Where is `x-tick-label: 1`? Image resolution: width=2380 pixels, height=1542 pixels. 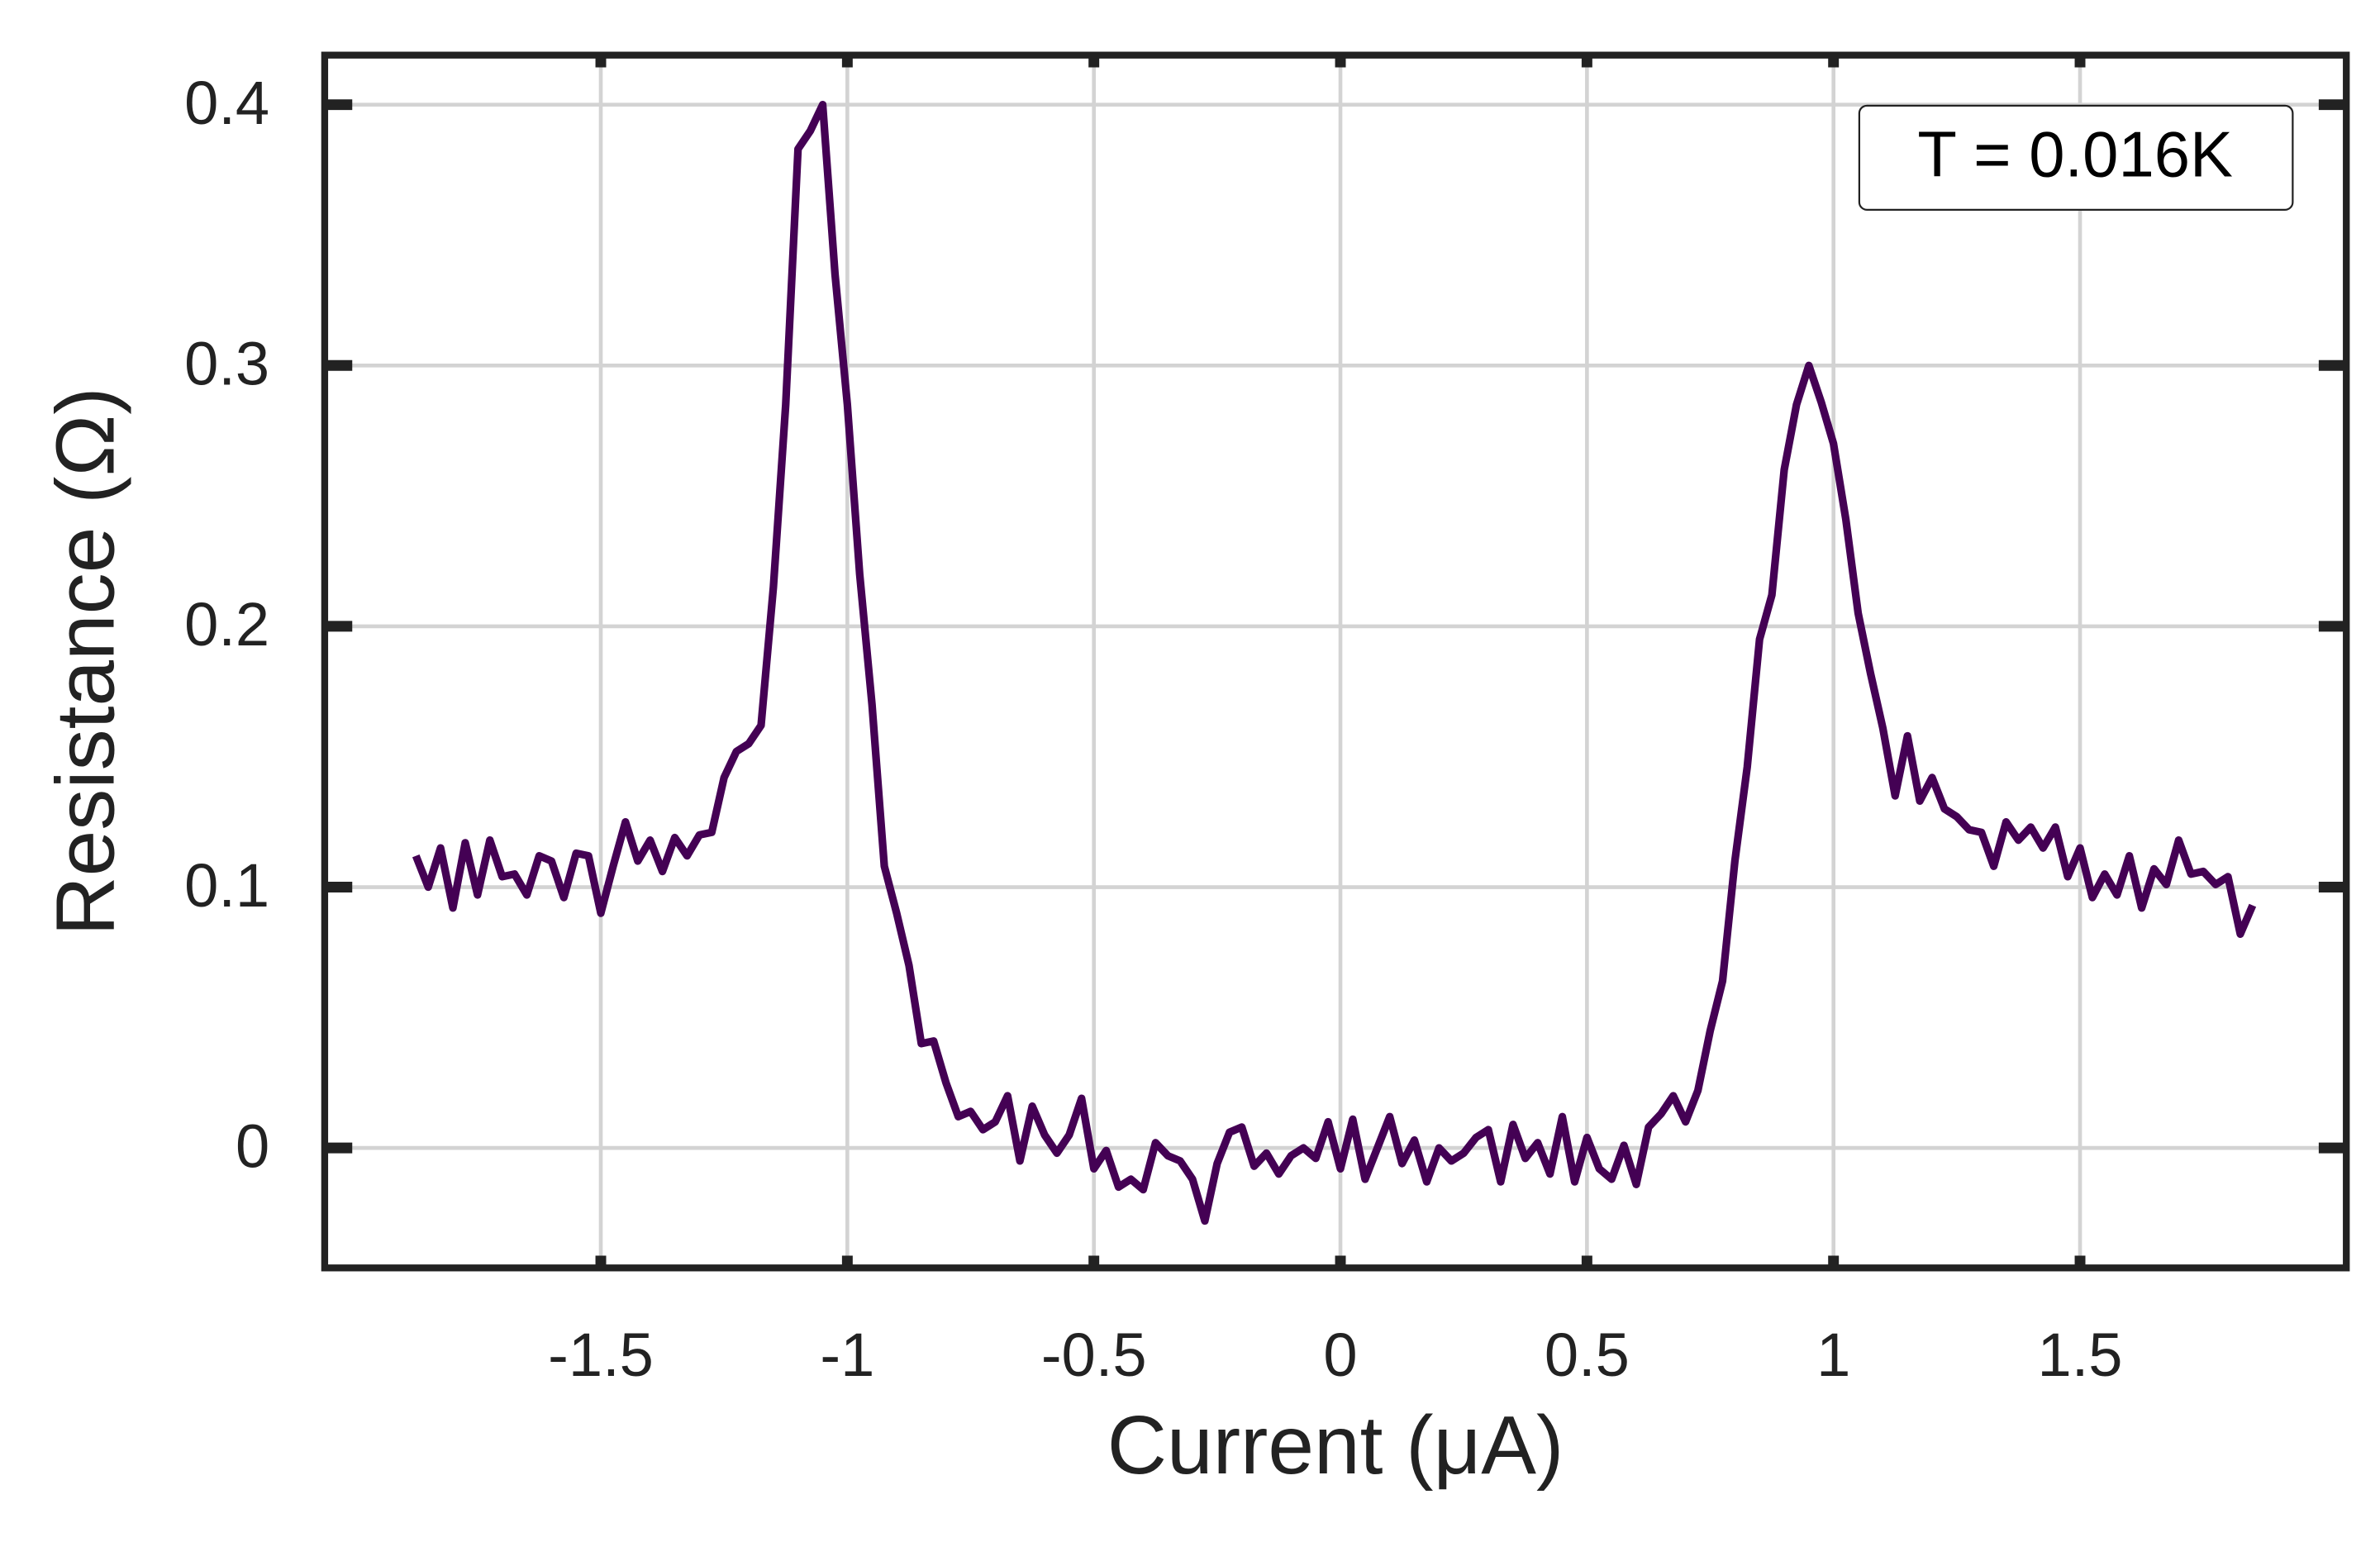 x-tick-label: 1 is located at coordinates (1833, 1355).